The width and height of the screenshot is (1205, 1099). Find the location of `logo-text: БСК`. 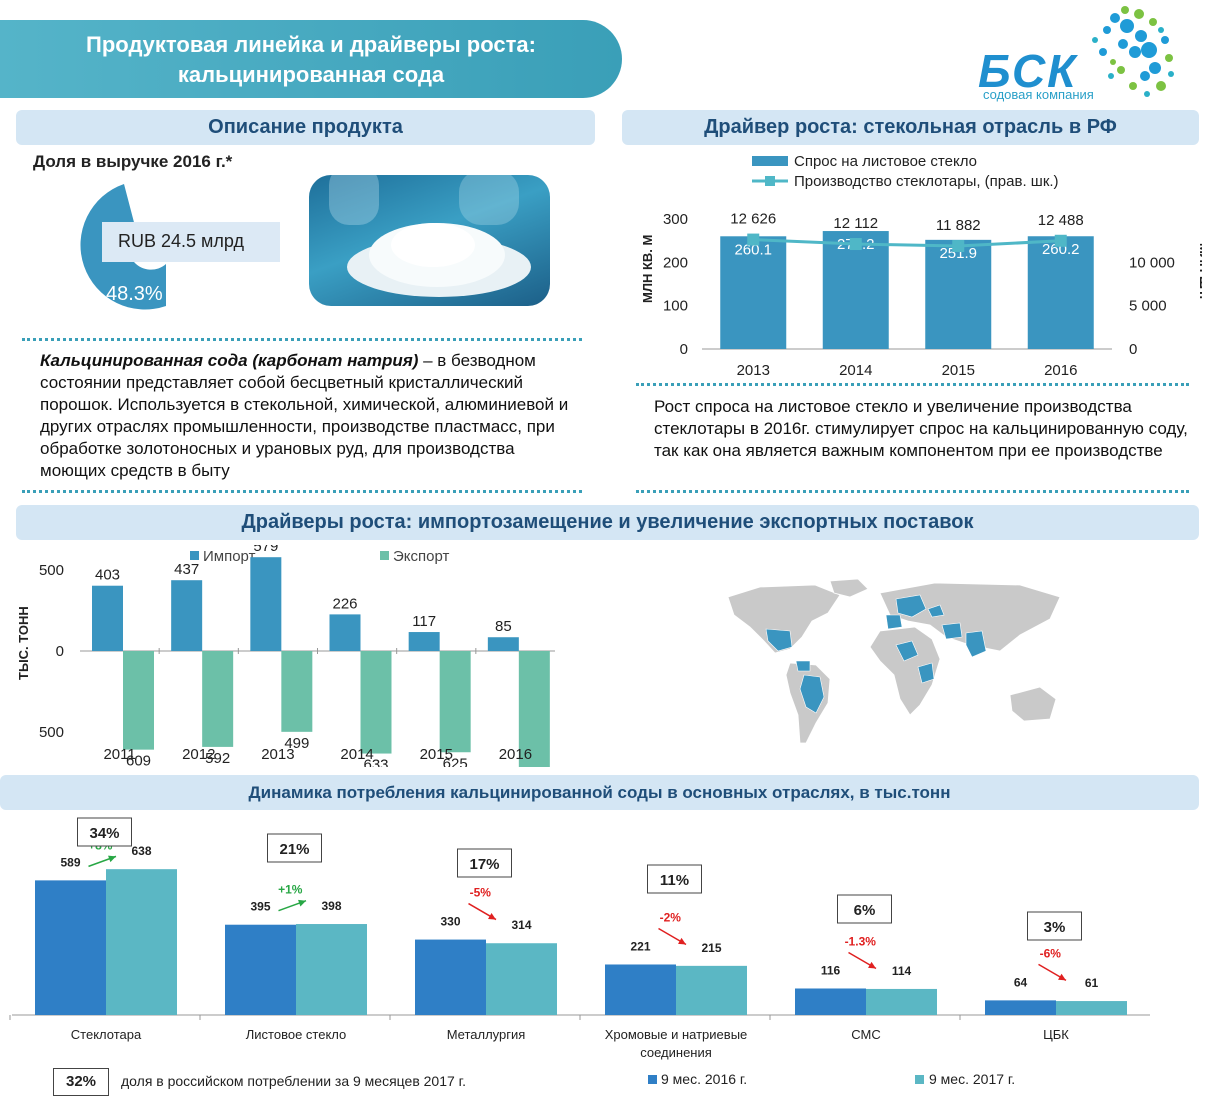

logo-text: БСК is located at coordinates (1028, 71).